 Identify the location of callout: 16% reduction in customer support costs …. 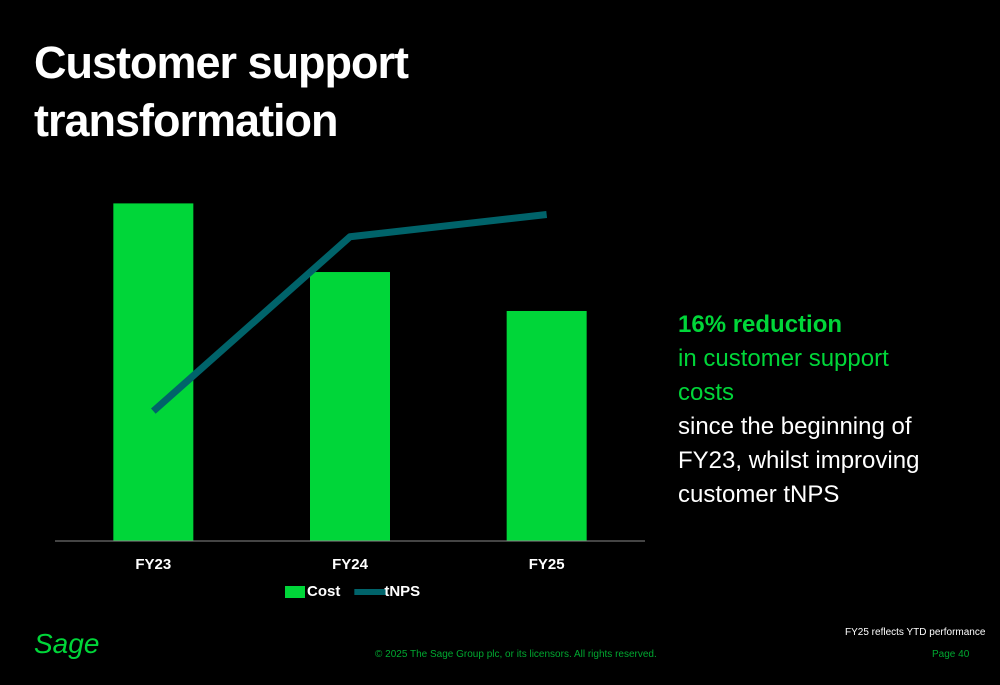
(803, 410).